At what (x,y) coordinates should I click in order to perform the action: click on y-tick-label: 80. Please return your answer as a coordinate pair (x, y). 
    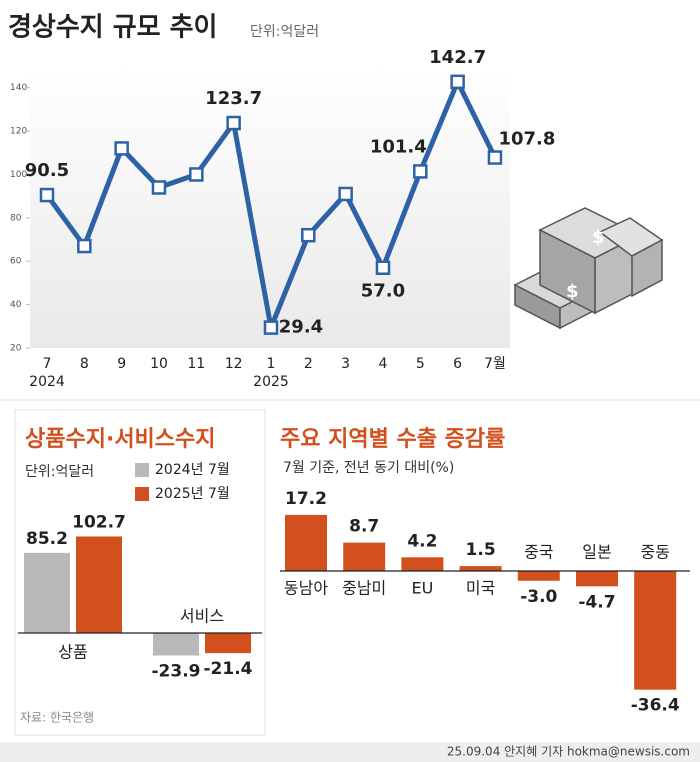
    Looking at the image, I should click on (16, 218).